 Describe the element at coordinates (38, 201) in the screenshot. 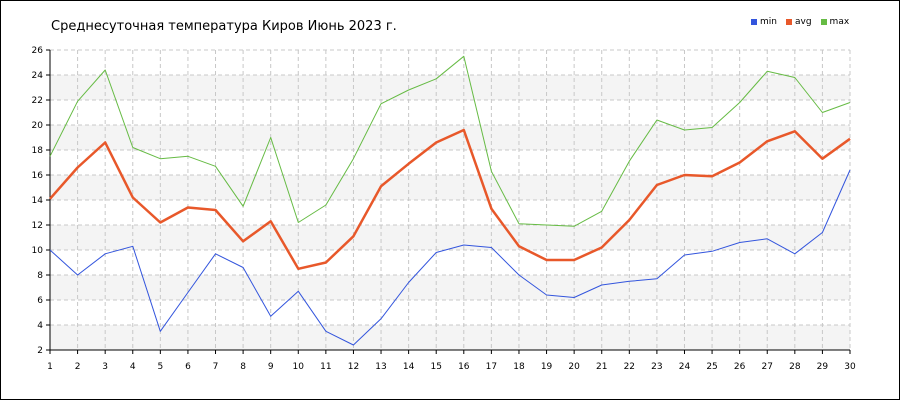

I see `y-tick-label: 14` at that location.